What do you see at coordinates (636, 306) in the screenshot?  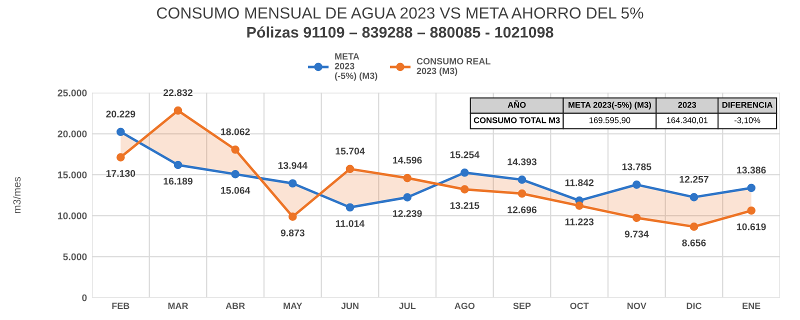 I see `x-tick-label: NOV` at bounding box center [636, 306].